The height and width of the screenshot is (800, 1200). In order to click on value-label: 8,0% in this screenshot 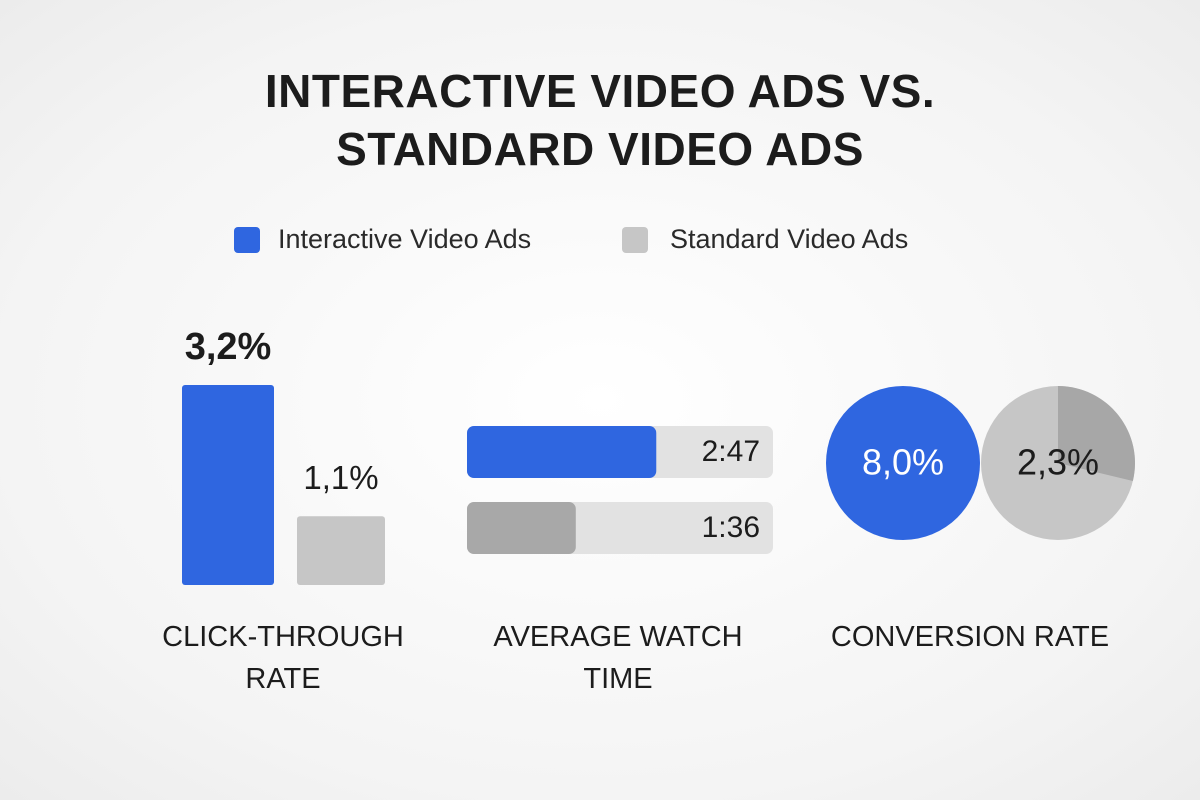, I will do `click(903, 462)`.